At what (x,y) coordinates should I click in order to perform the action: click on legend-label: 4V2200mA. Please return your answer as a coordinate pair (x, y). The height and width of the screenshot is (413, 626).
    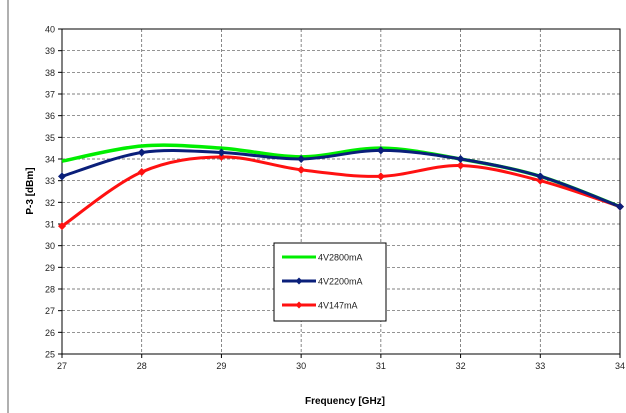
    Looking at the image, I should click on (340, 282).